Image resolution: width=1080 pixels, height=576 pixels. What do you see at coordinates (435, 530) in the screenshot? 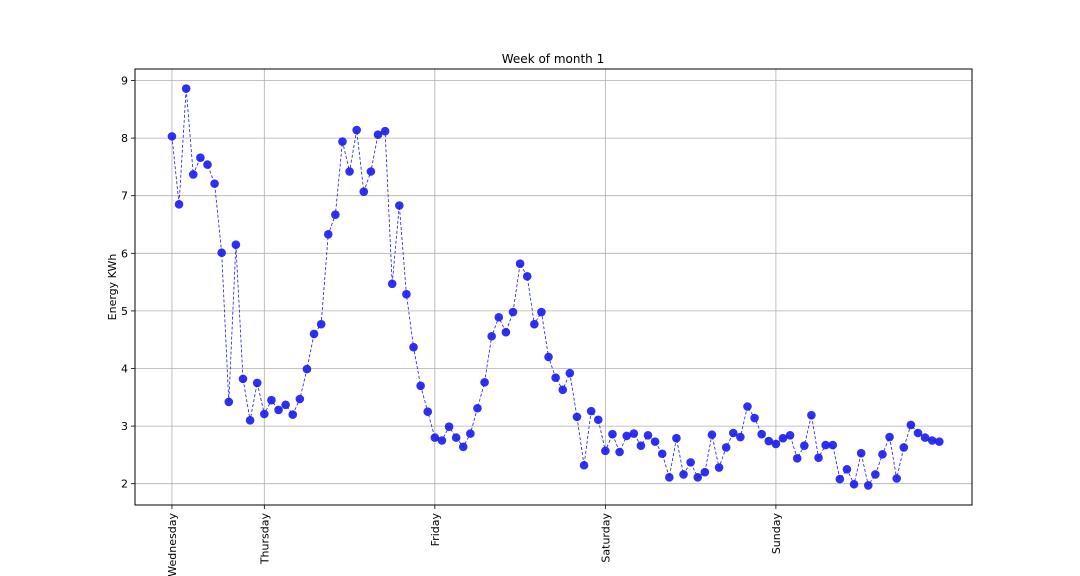
I see `x-tick-label: Friday` at bounding box center [435, 530].